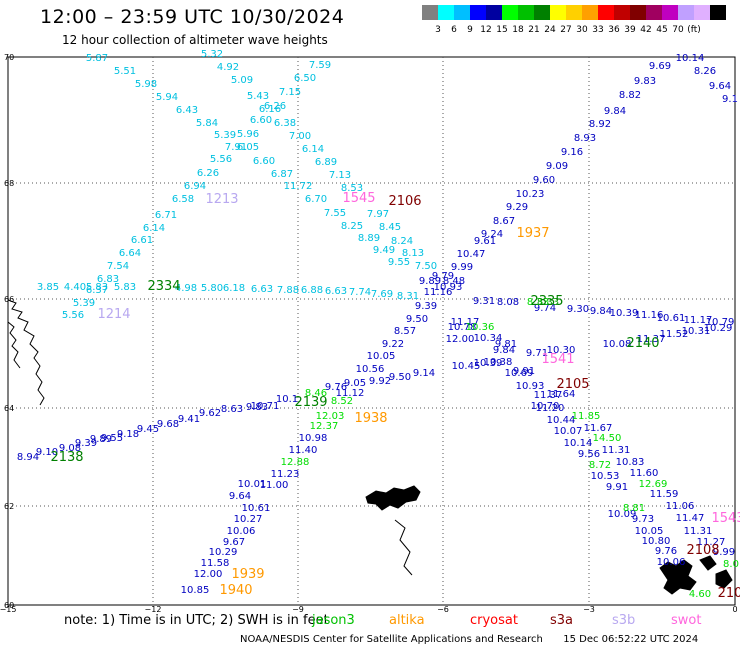 This screenshot has width=740, height=650. What do you see at coordinates (257, 407) in the screenshot?
I see `wave-height-value: 9.83` at bounding box center [257, 407].